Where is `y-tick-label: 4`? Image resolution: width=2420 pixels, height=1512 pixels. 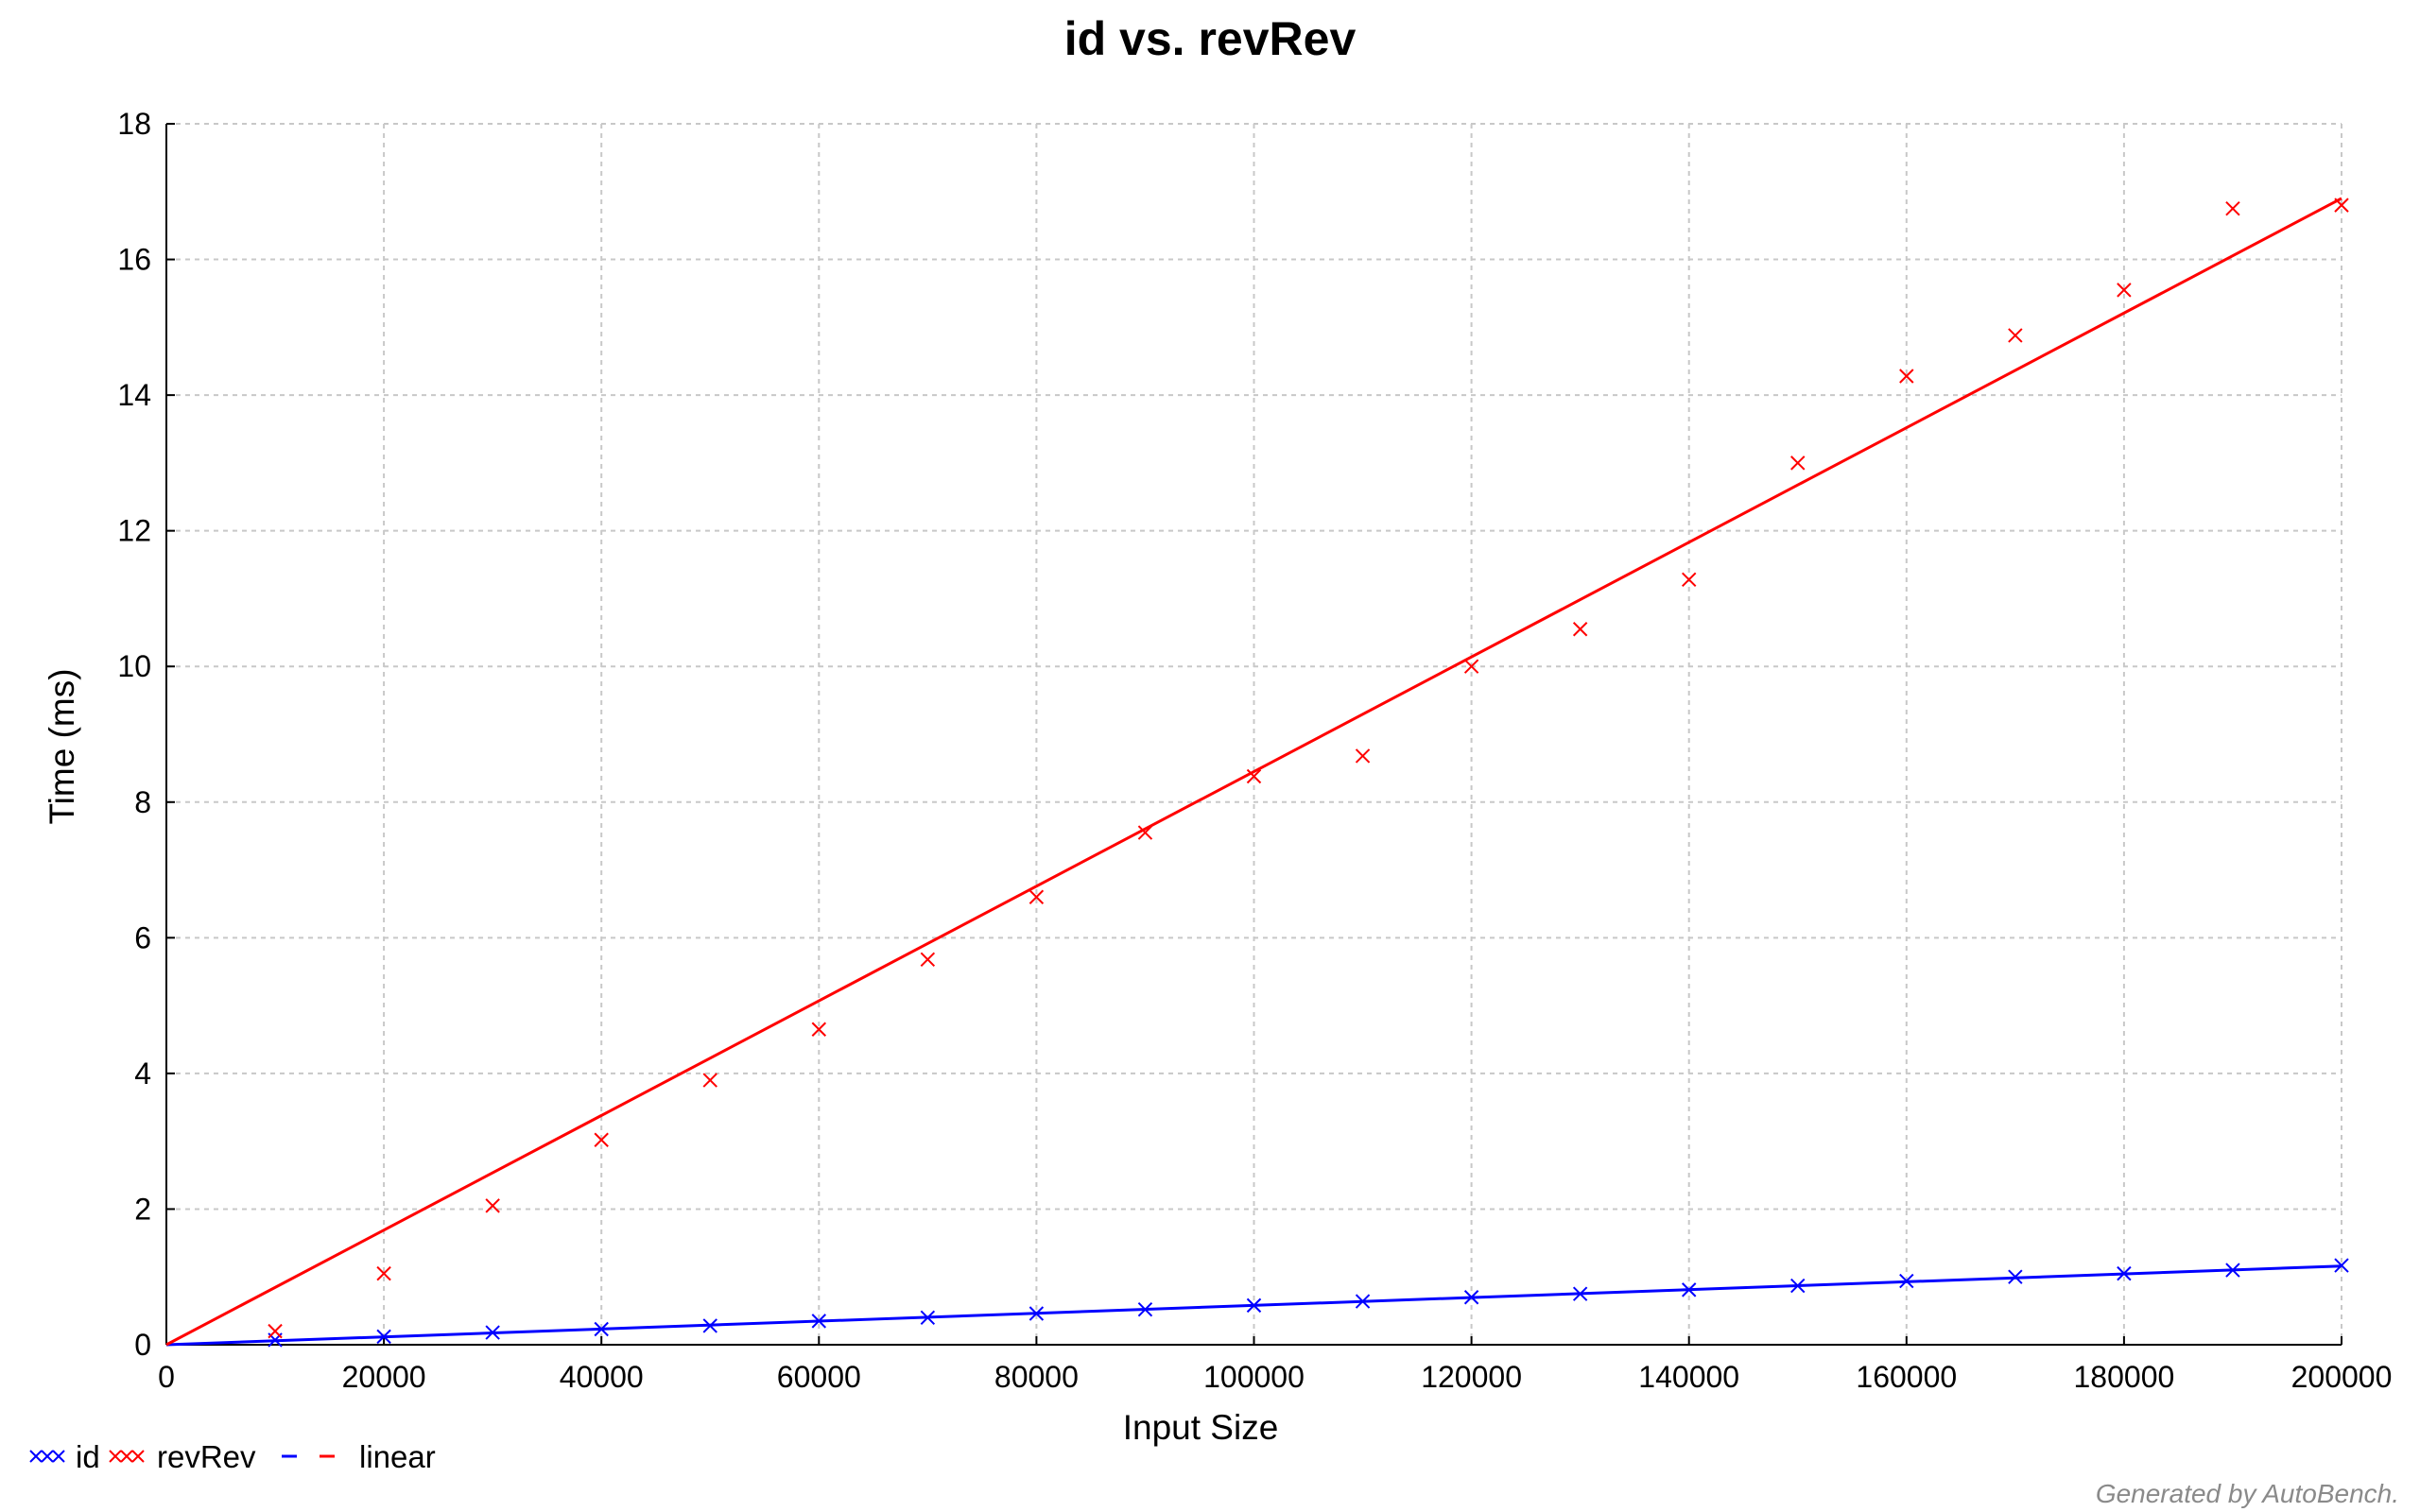 y-tick-label: 4 is located at coordinates (142, 1074).